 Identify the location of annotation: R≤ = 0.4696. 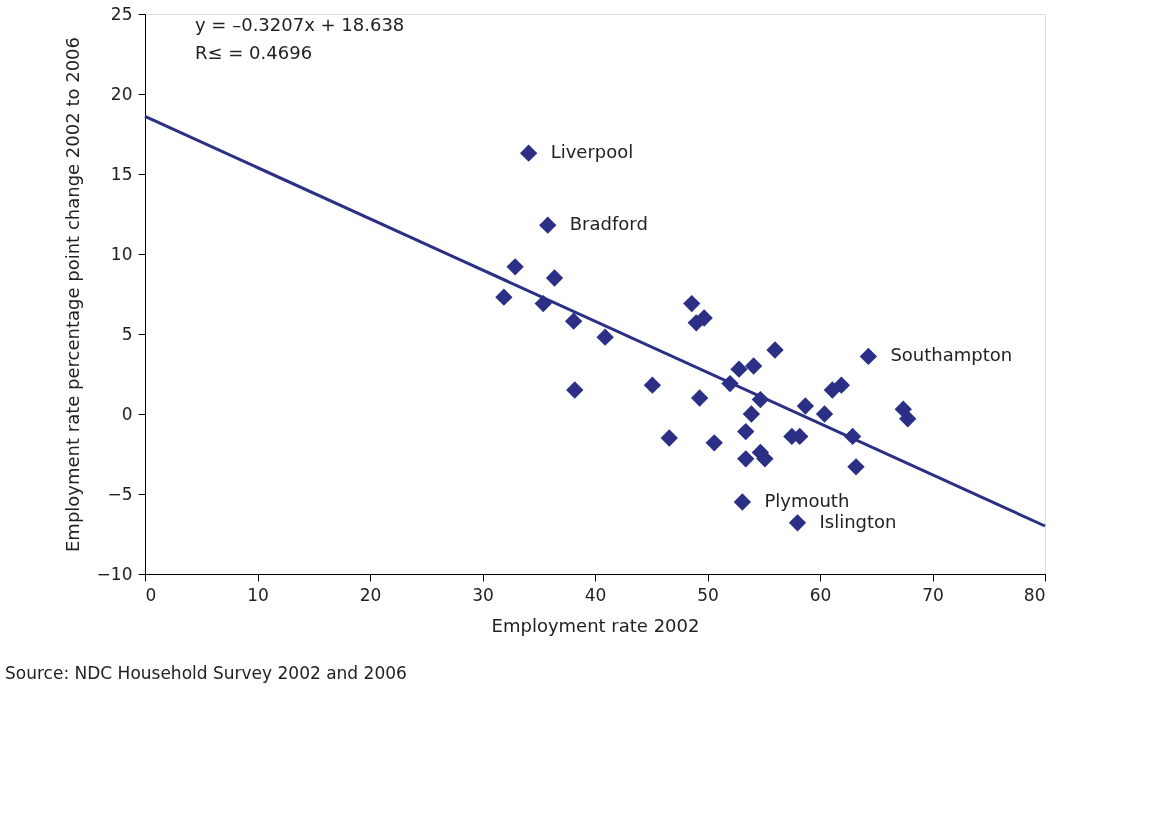
(254, 52).